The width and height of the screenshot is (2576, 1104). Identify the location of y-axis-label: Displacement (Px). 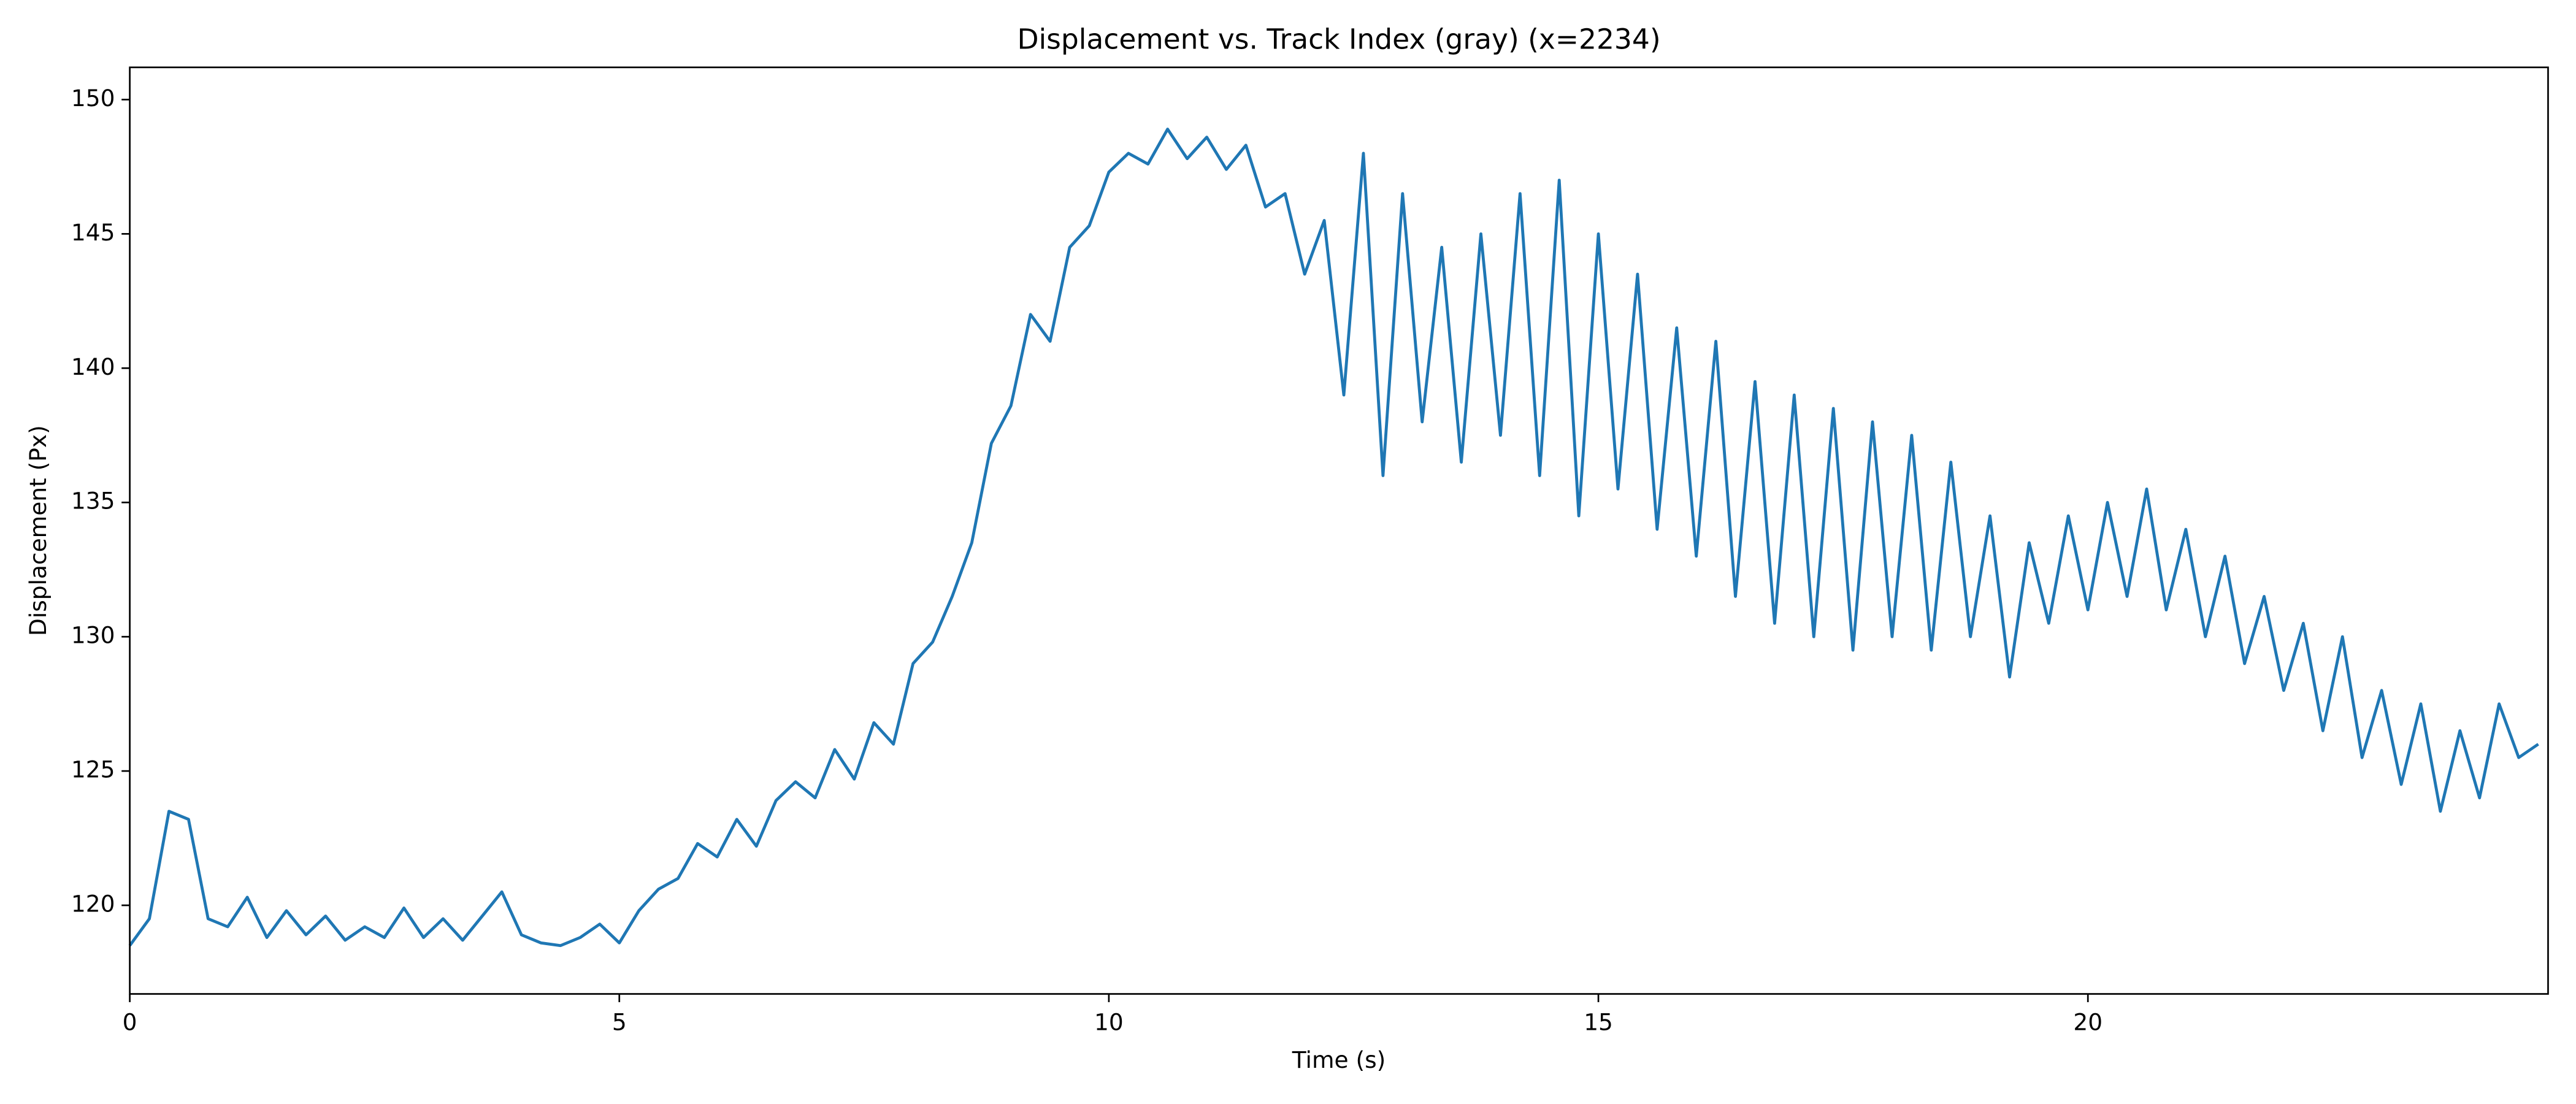
(38, 530).